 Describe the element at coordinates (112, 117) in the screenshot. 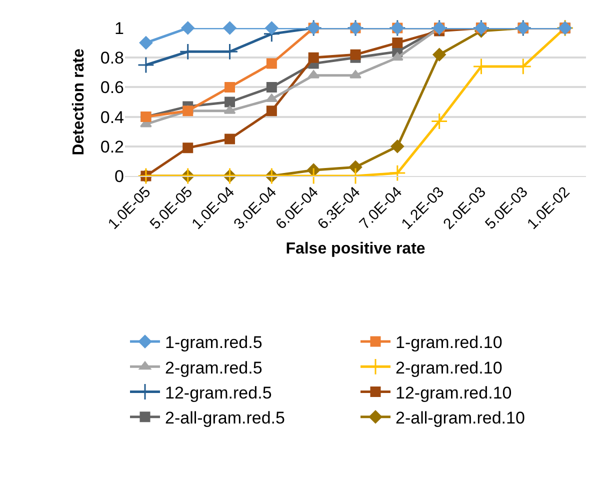

I see `y-tick-label: 0.4` at that location.